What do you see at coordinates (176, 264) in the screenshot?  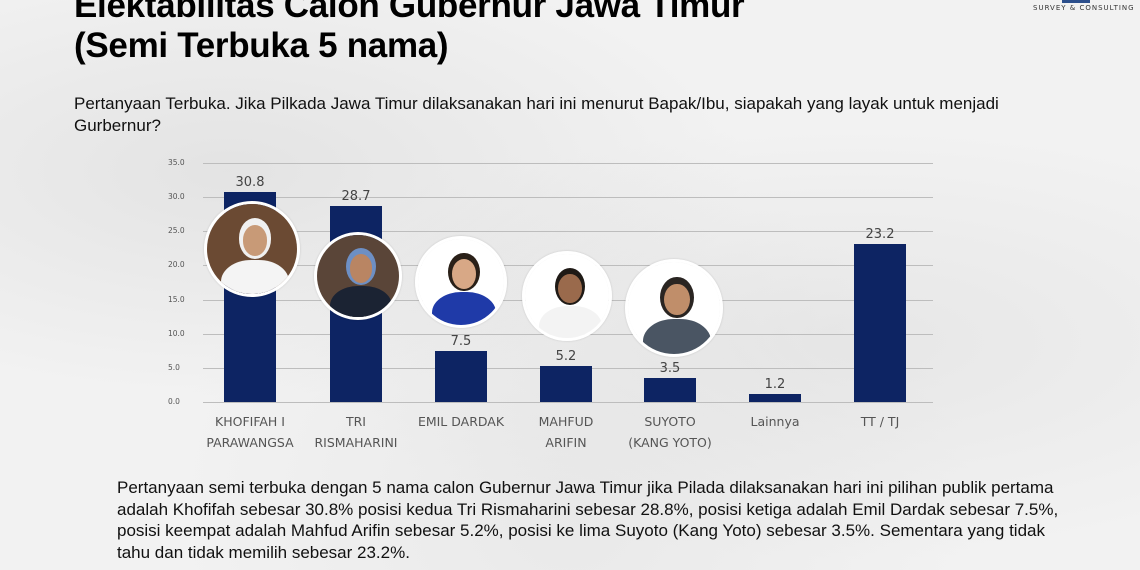 I see `y-axis-tick-label: 20.0` at bounding box center [176, 264].